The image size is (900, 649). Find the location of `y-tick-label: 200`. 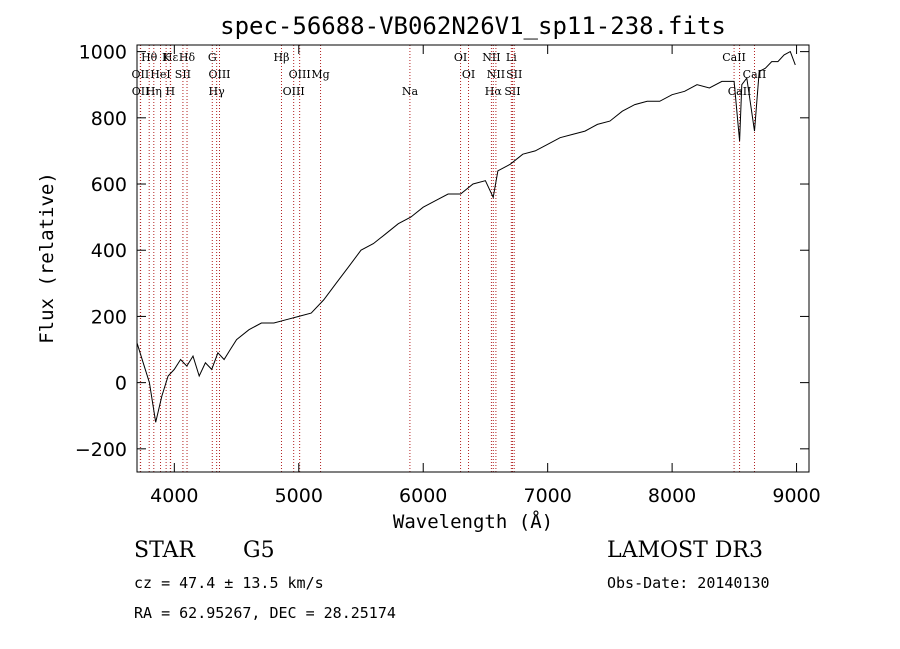

y-tick-label: 200 is located at coordinates (109, 317).